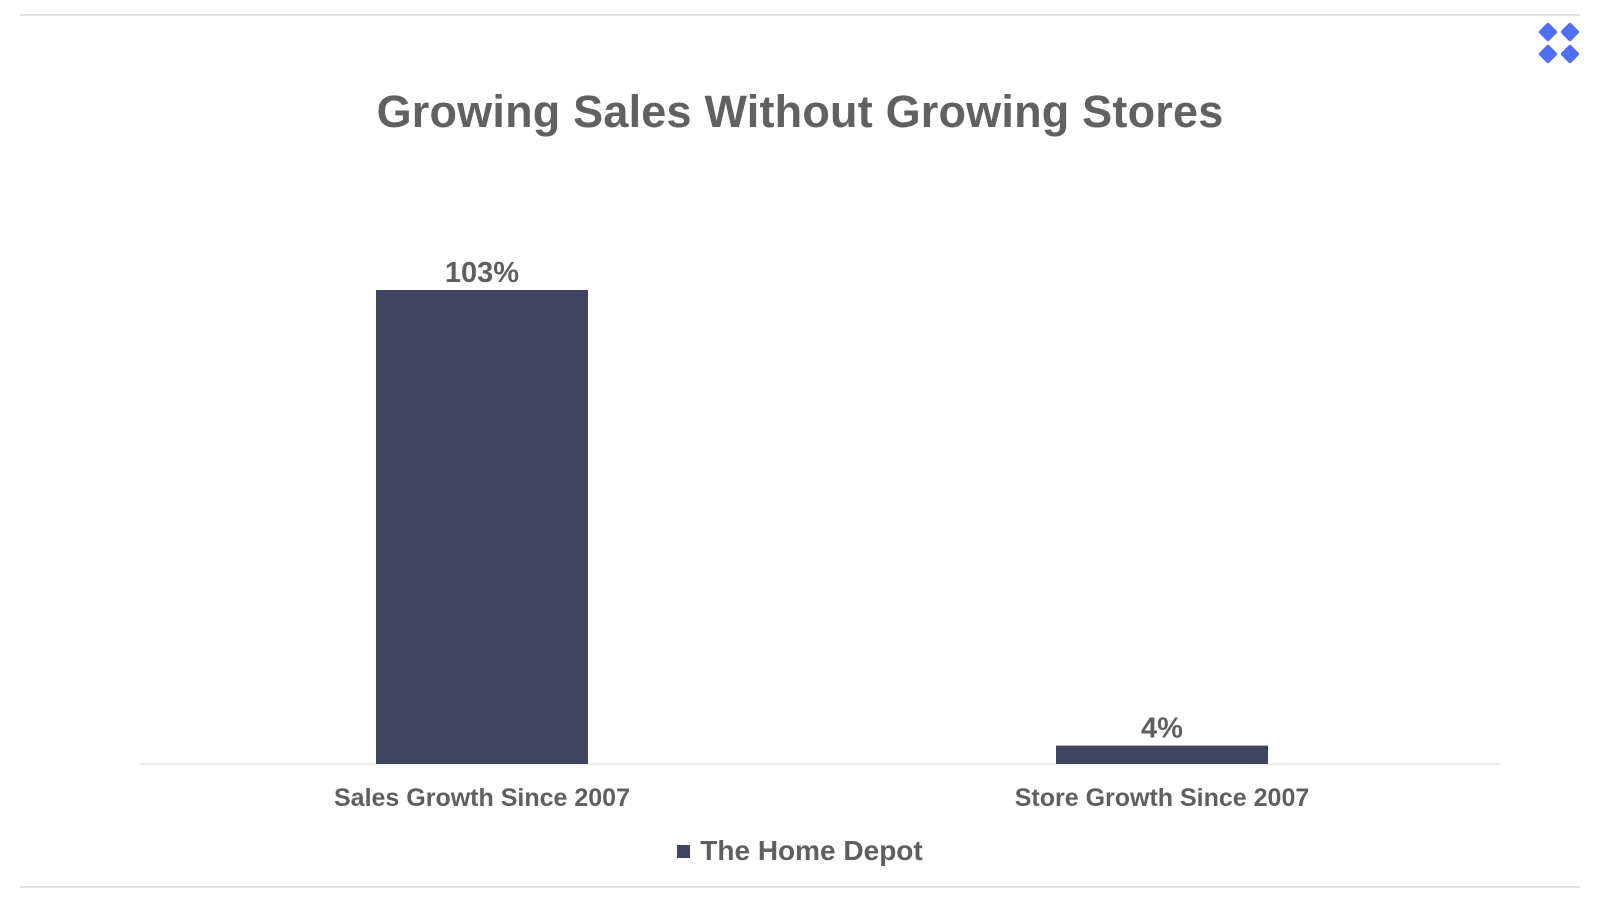 This screenshot has width=1600, height=900. Describe the element at coordinates (811, 850) in the screenshot. I see `legend-label: The Home Depot` at that location.